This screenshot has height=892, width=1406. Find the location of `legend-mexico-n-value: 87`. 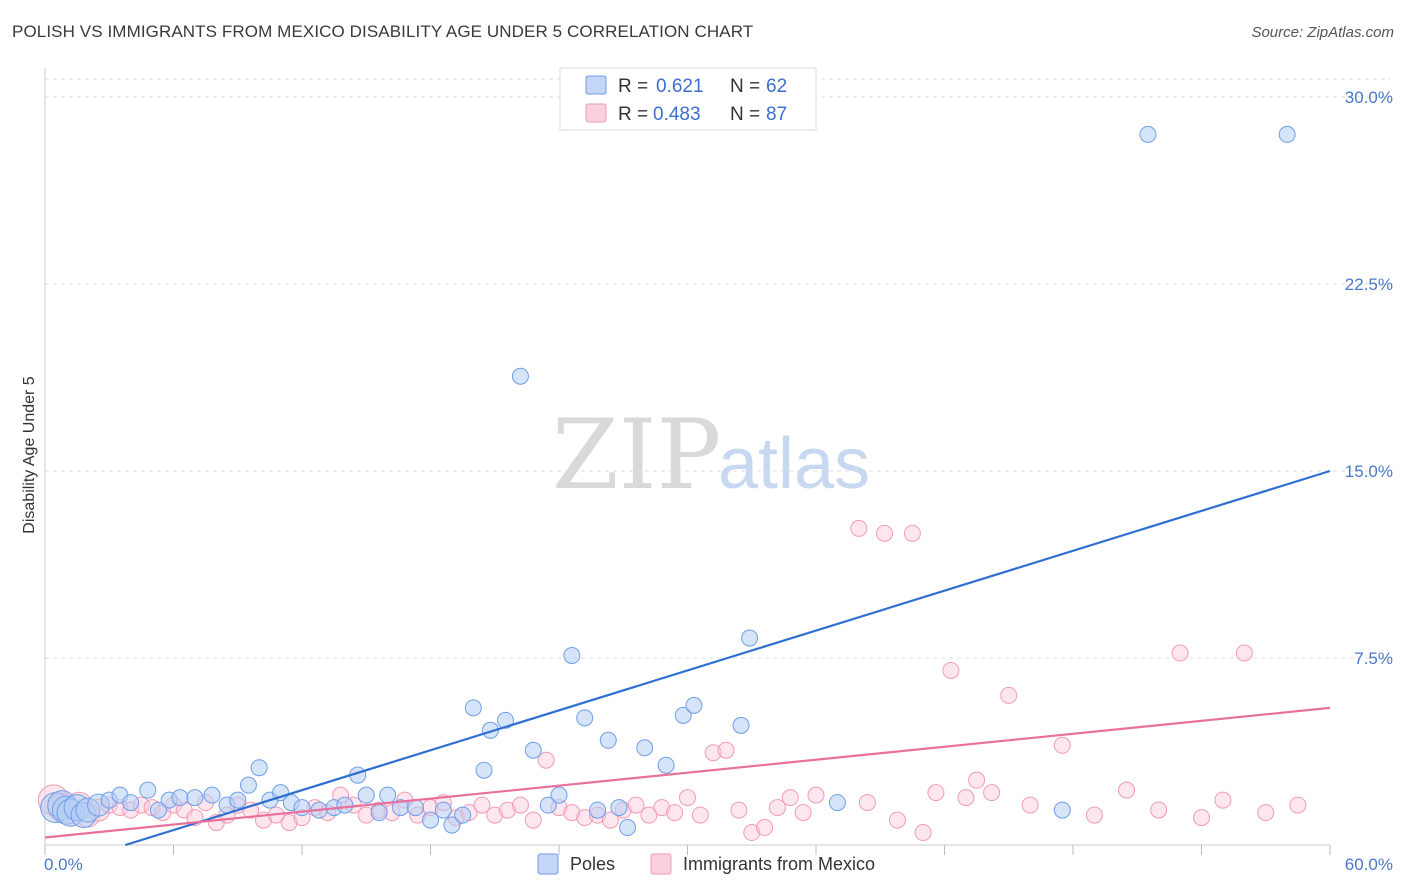

legend-mexico-n-value: 87 is located at coordinates (776, 114).